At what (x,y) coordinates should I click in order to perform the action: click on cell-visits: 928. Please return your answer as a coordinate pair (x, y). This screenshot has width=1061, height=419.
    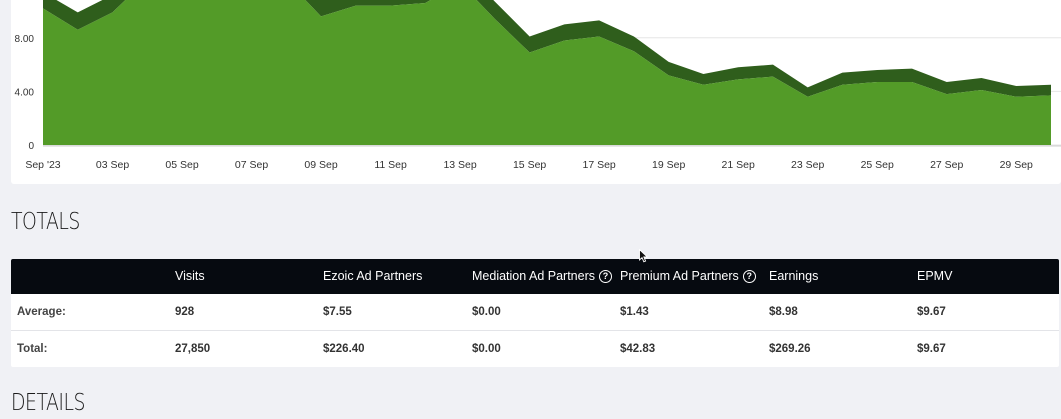
    Looking at the image, I should click on (185, 312).